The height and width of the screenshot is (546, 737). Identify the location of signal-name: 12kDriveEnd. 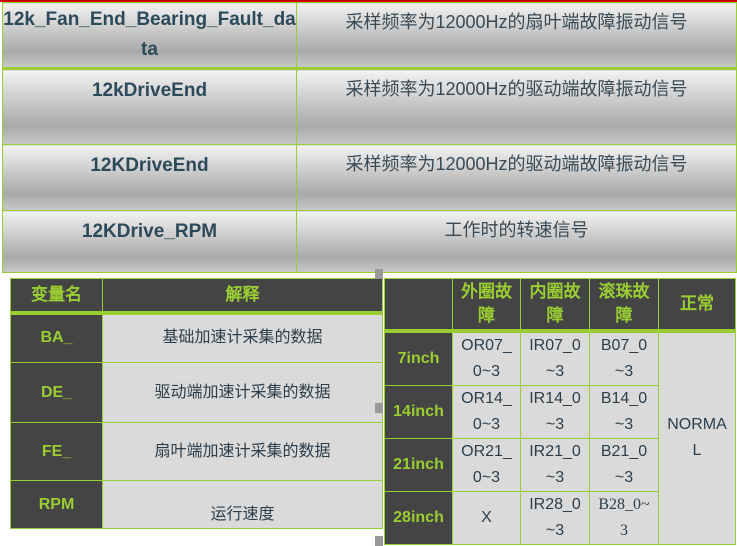
(149, 106).